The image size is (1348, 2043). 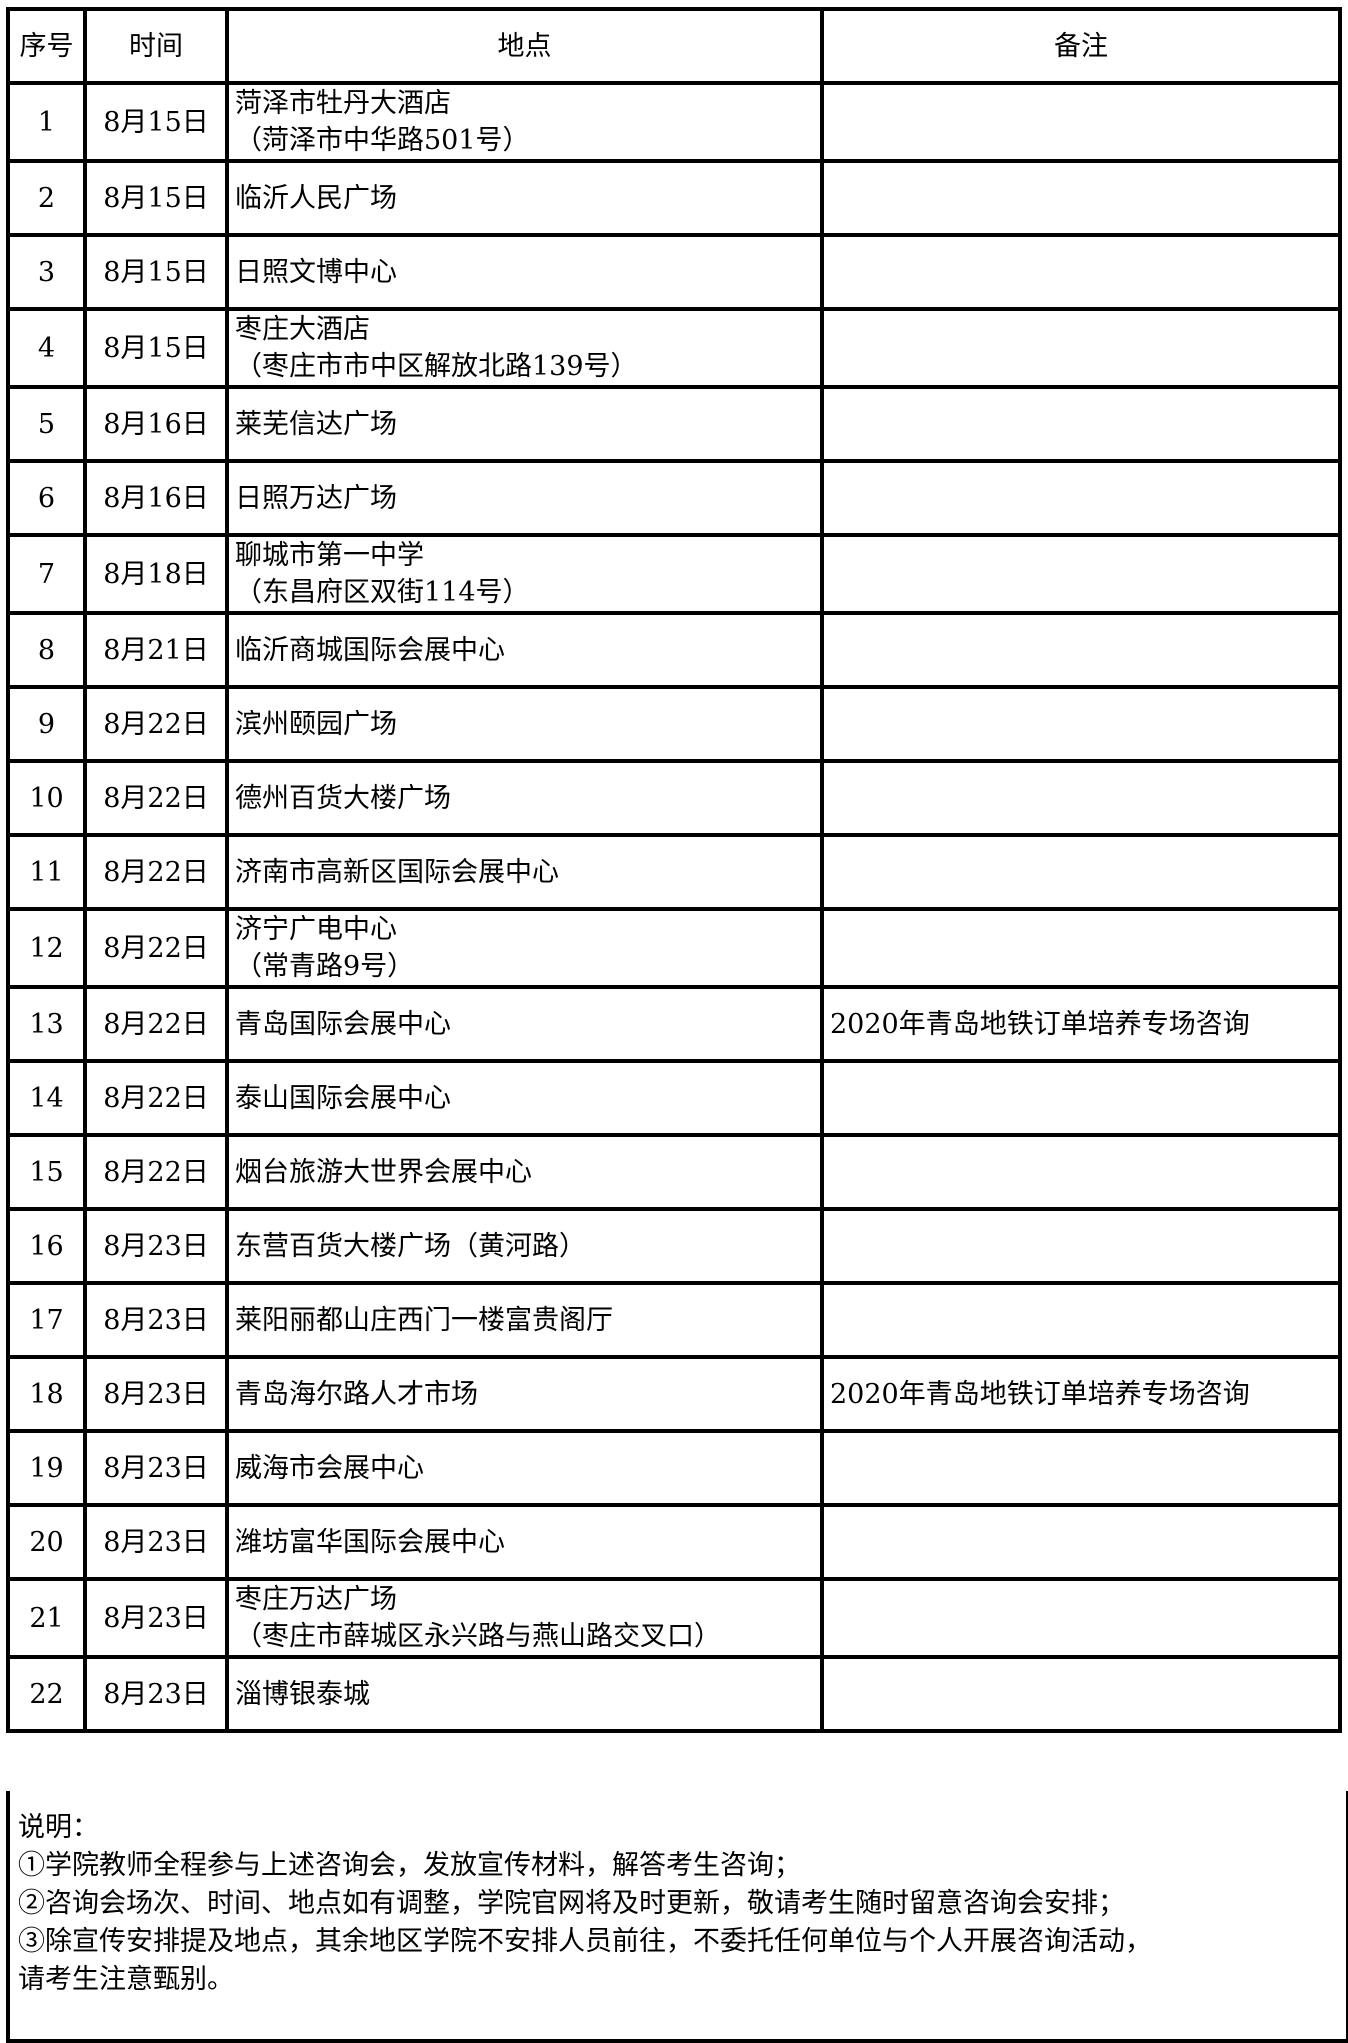 What do you see at coordinates (46, 1098) in the screenshot?
I see `cell-no: 14` at bounding box center [46, 1098].